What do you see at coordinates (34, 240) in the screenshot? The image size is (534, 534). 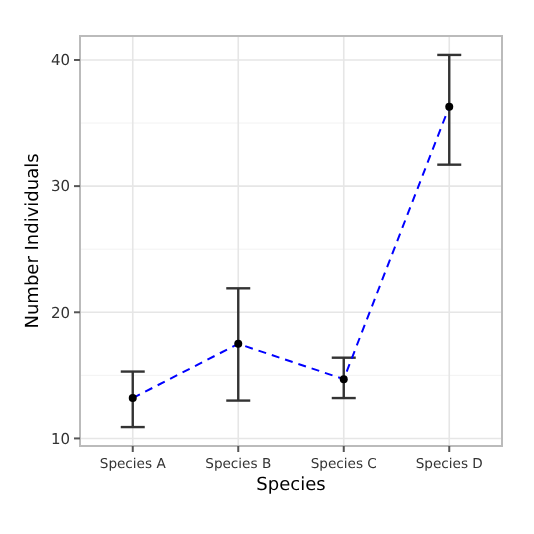 I see `y-axis-title: Number Individuals` at bounding box center [34, 240].